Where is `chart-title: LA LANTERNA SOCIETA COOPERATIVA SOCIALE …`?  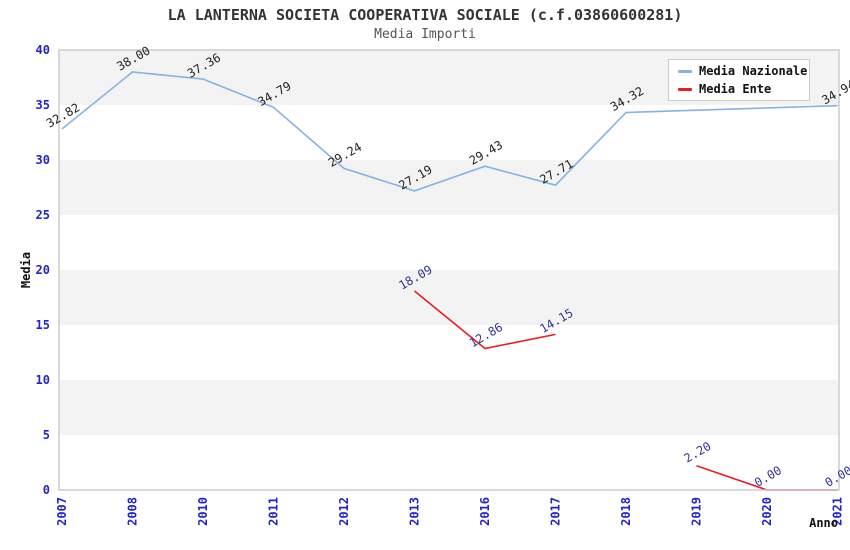 chart-title: LA LANTERNA SOCIETA COOPERATIVA SOCIALE … is located at coordinates (425, 15).